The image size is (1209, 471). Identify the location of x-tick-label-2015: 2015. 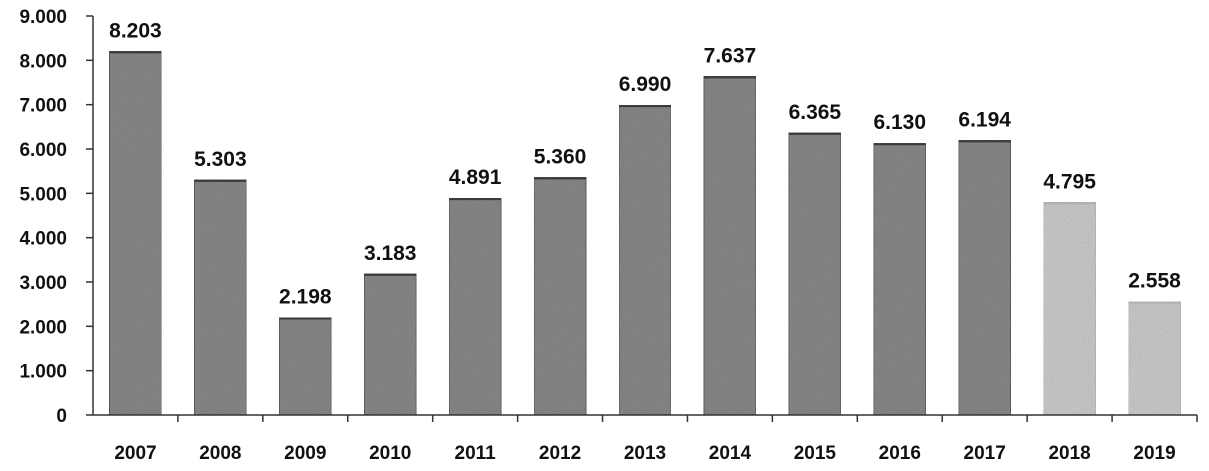
(815, 453).